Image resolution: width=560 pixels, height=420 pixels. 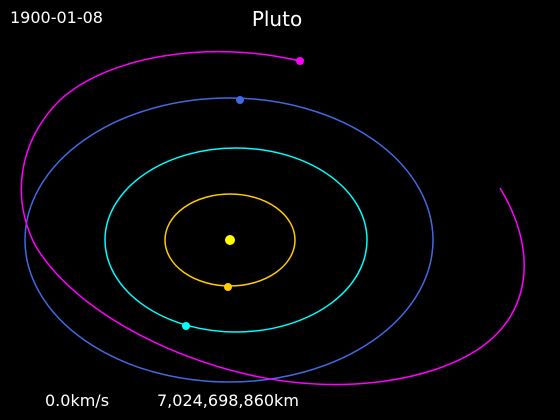 I want to click on pluto-marker, so click(x=300, y=61).